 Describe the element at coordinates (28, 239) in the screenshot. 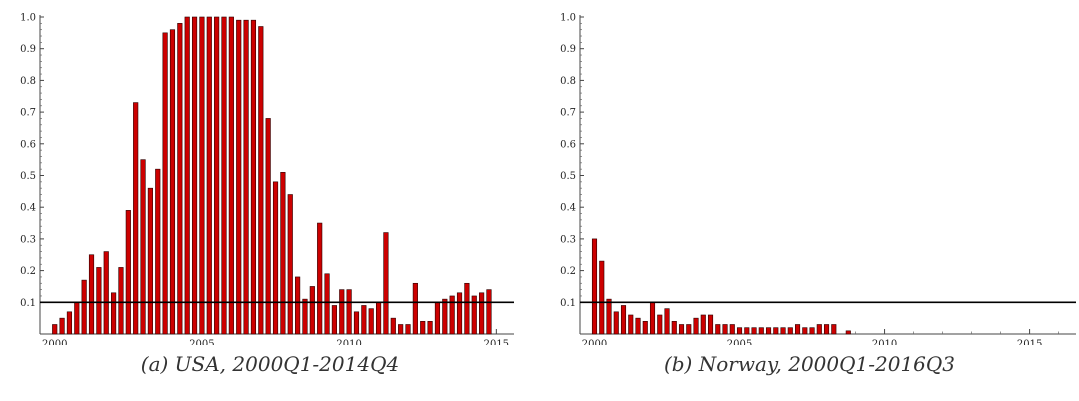

I see `y-tick-label: 0.3` at that location.